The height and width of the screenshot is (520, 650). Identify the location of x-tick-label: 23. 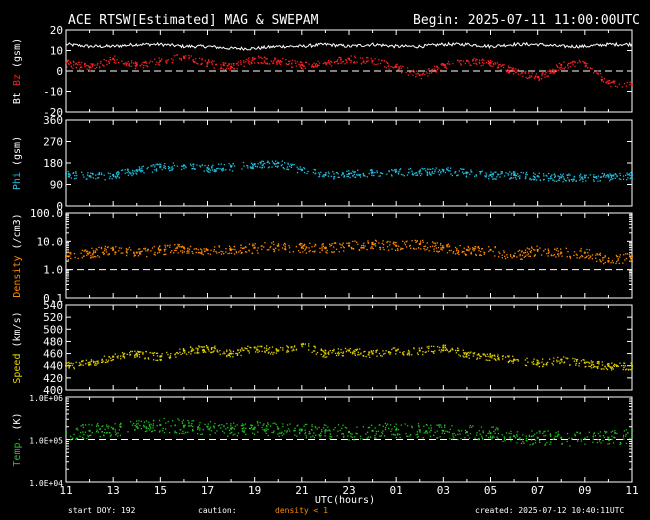
(348, 490).